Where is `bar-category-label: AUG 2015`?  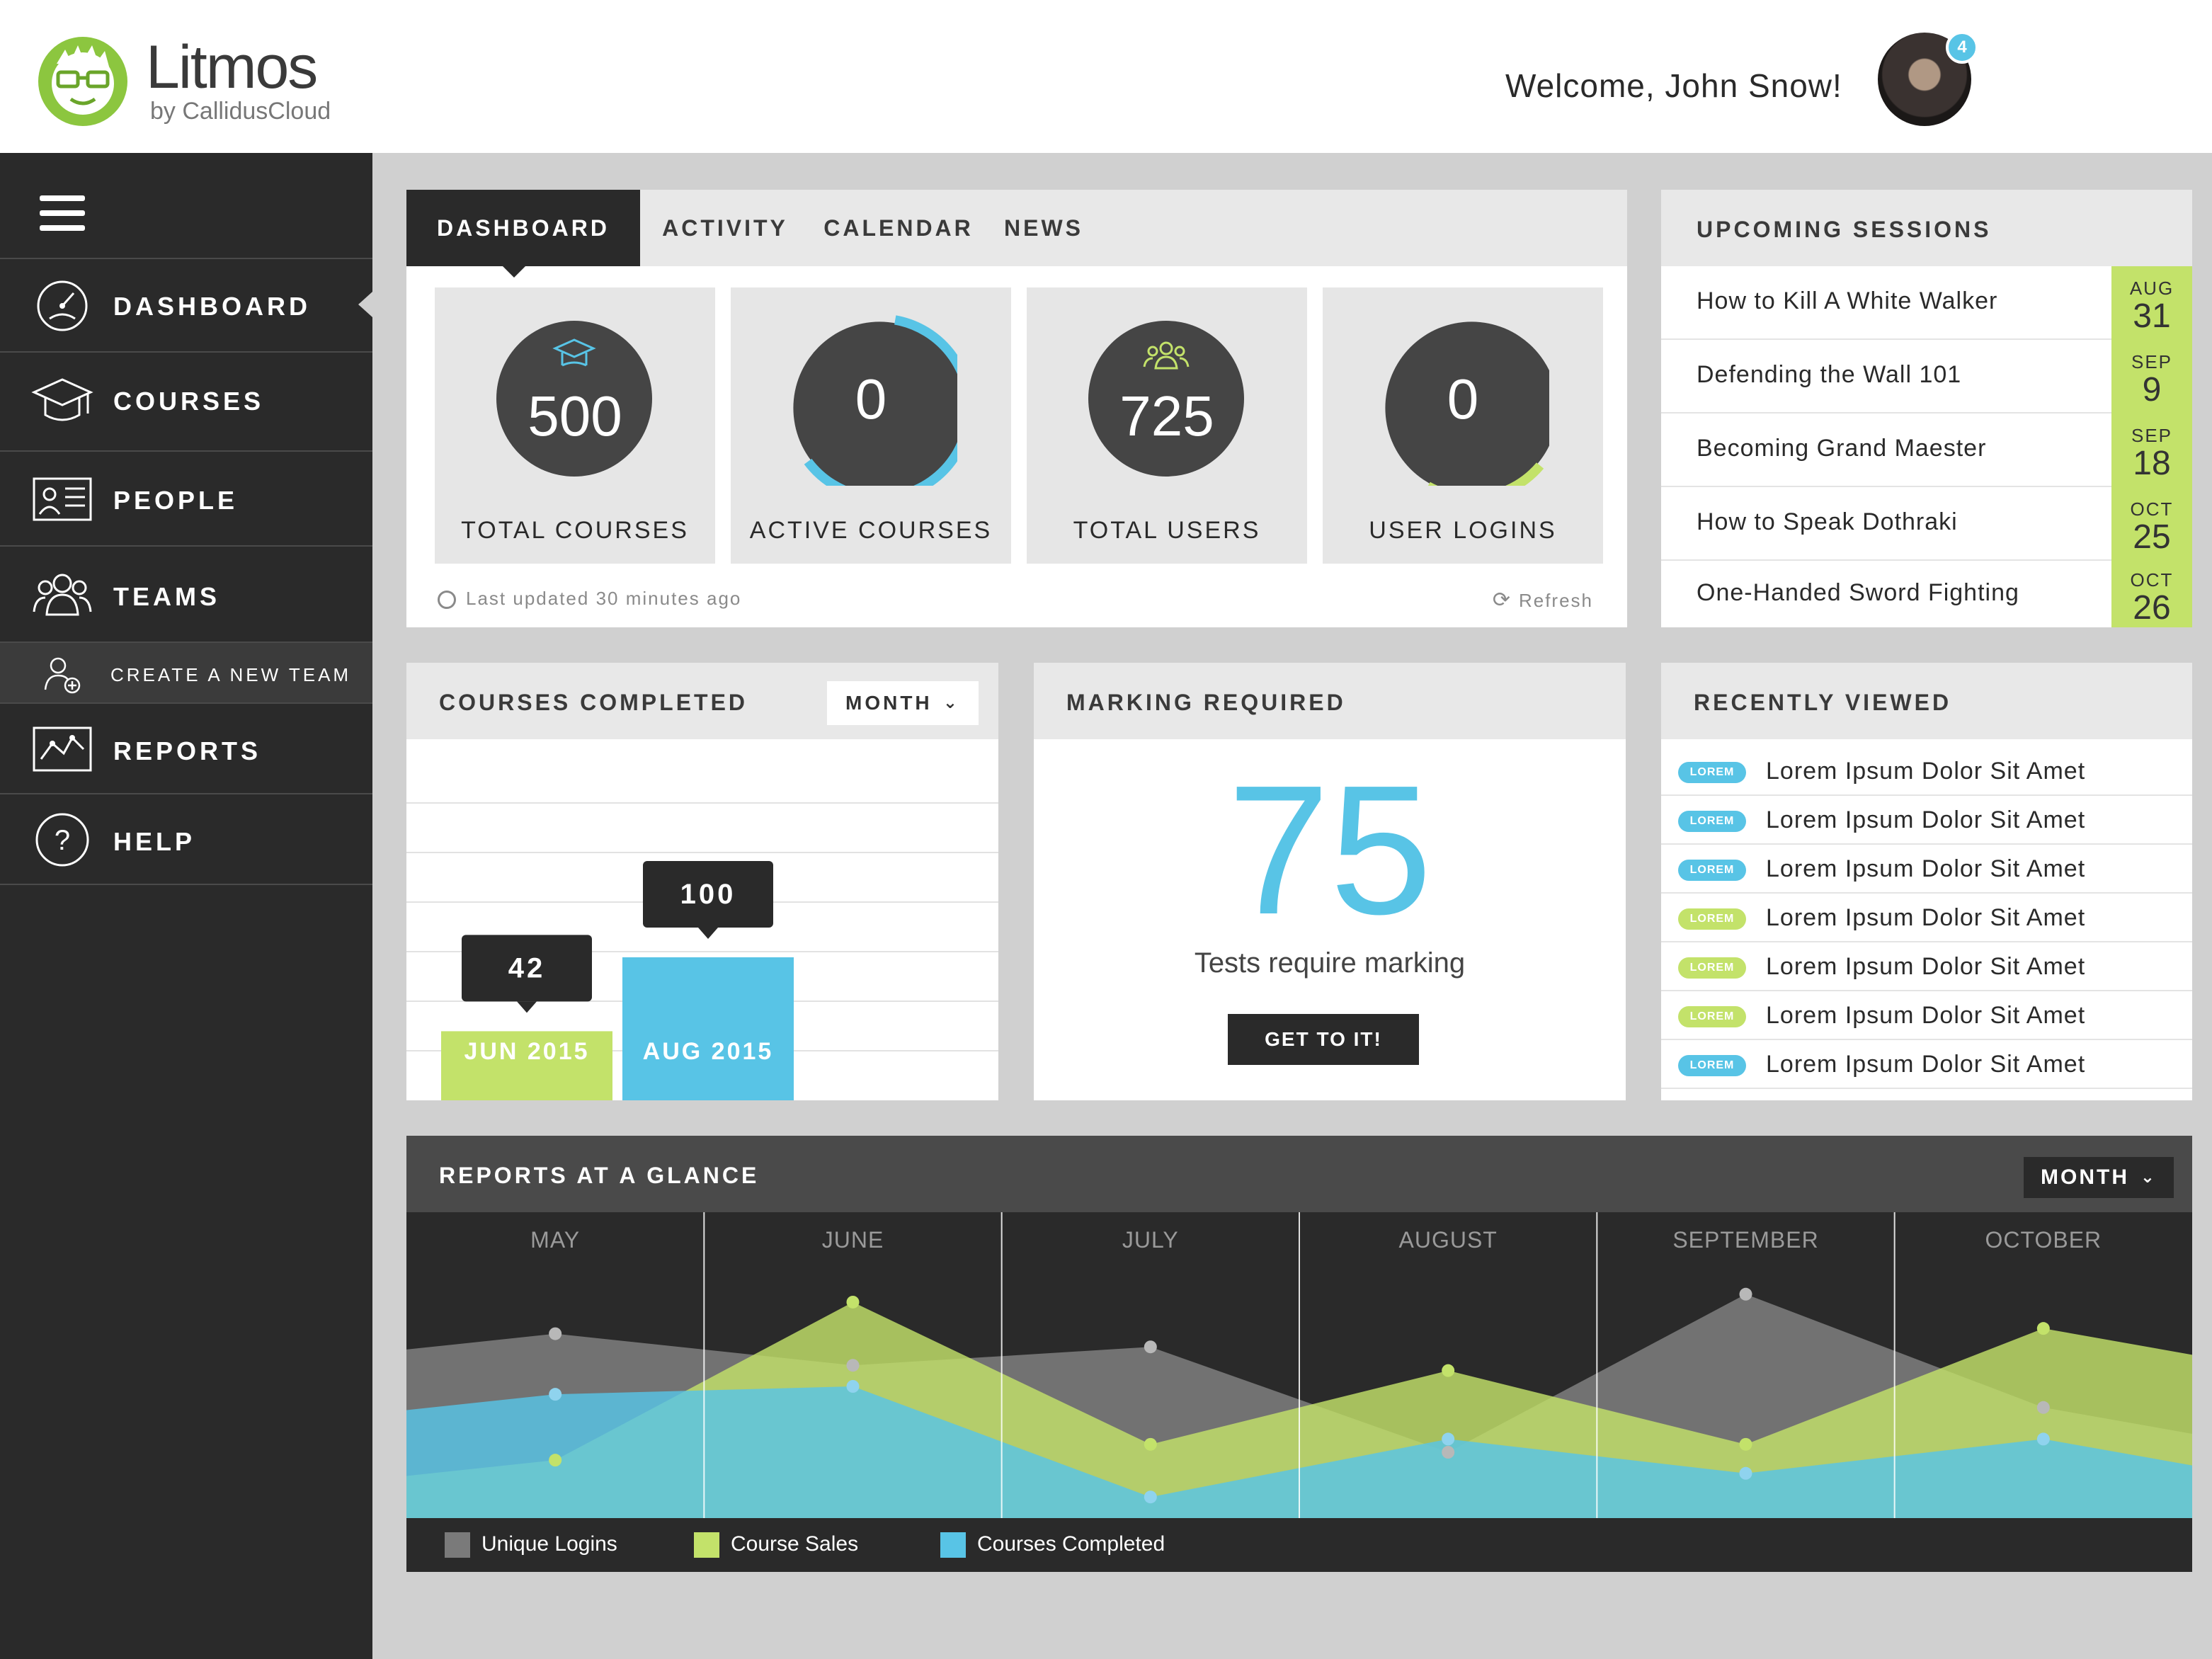
bar-category-label: AUG 2015 is located at coordinates (708, 1052).